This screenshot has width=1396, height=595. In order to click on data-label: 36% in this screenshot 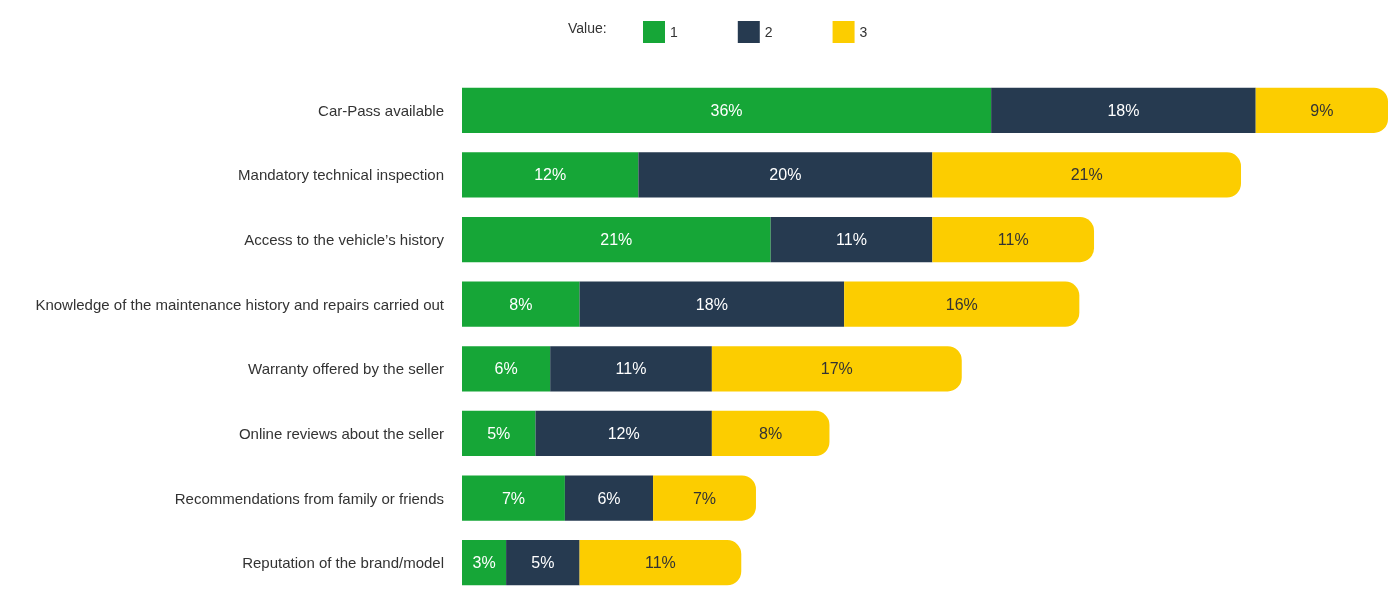, I will do `click(726, 110)`.